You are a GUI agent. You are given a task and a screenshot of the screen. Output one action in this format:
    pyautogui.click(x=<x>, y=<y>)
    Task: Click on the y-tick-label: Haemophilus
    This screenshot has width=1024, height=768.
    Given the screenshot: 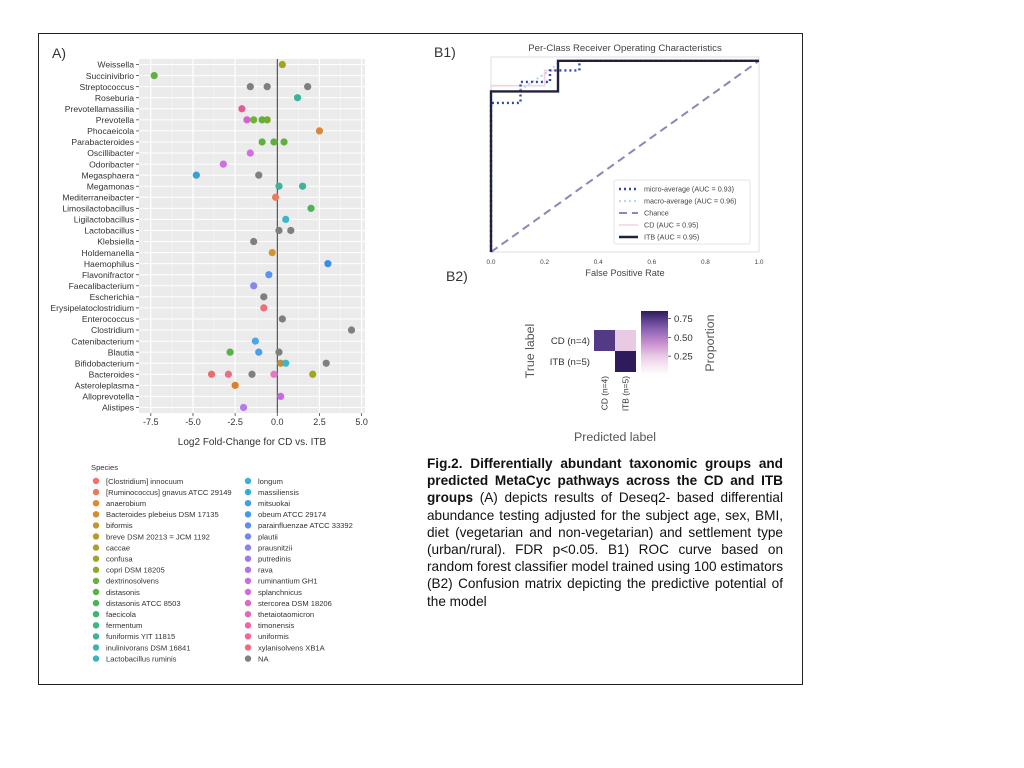 What is the action you would take?
    pyautogui.click(x=109, y=264)
    